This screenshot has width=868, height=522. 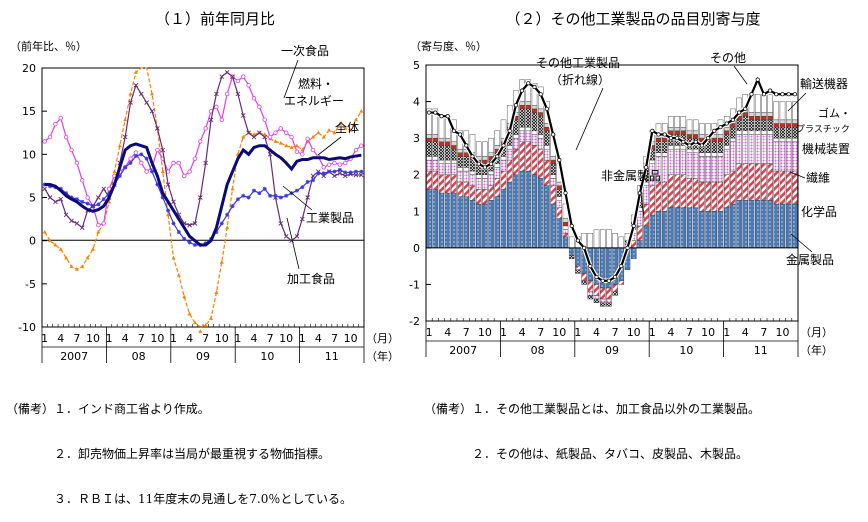 I want to click on y-tick-label: 2, so click(x=416, y=175).